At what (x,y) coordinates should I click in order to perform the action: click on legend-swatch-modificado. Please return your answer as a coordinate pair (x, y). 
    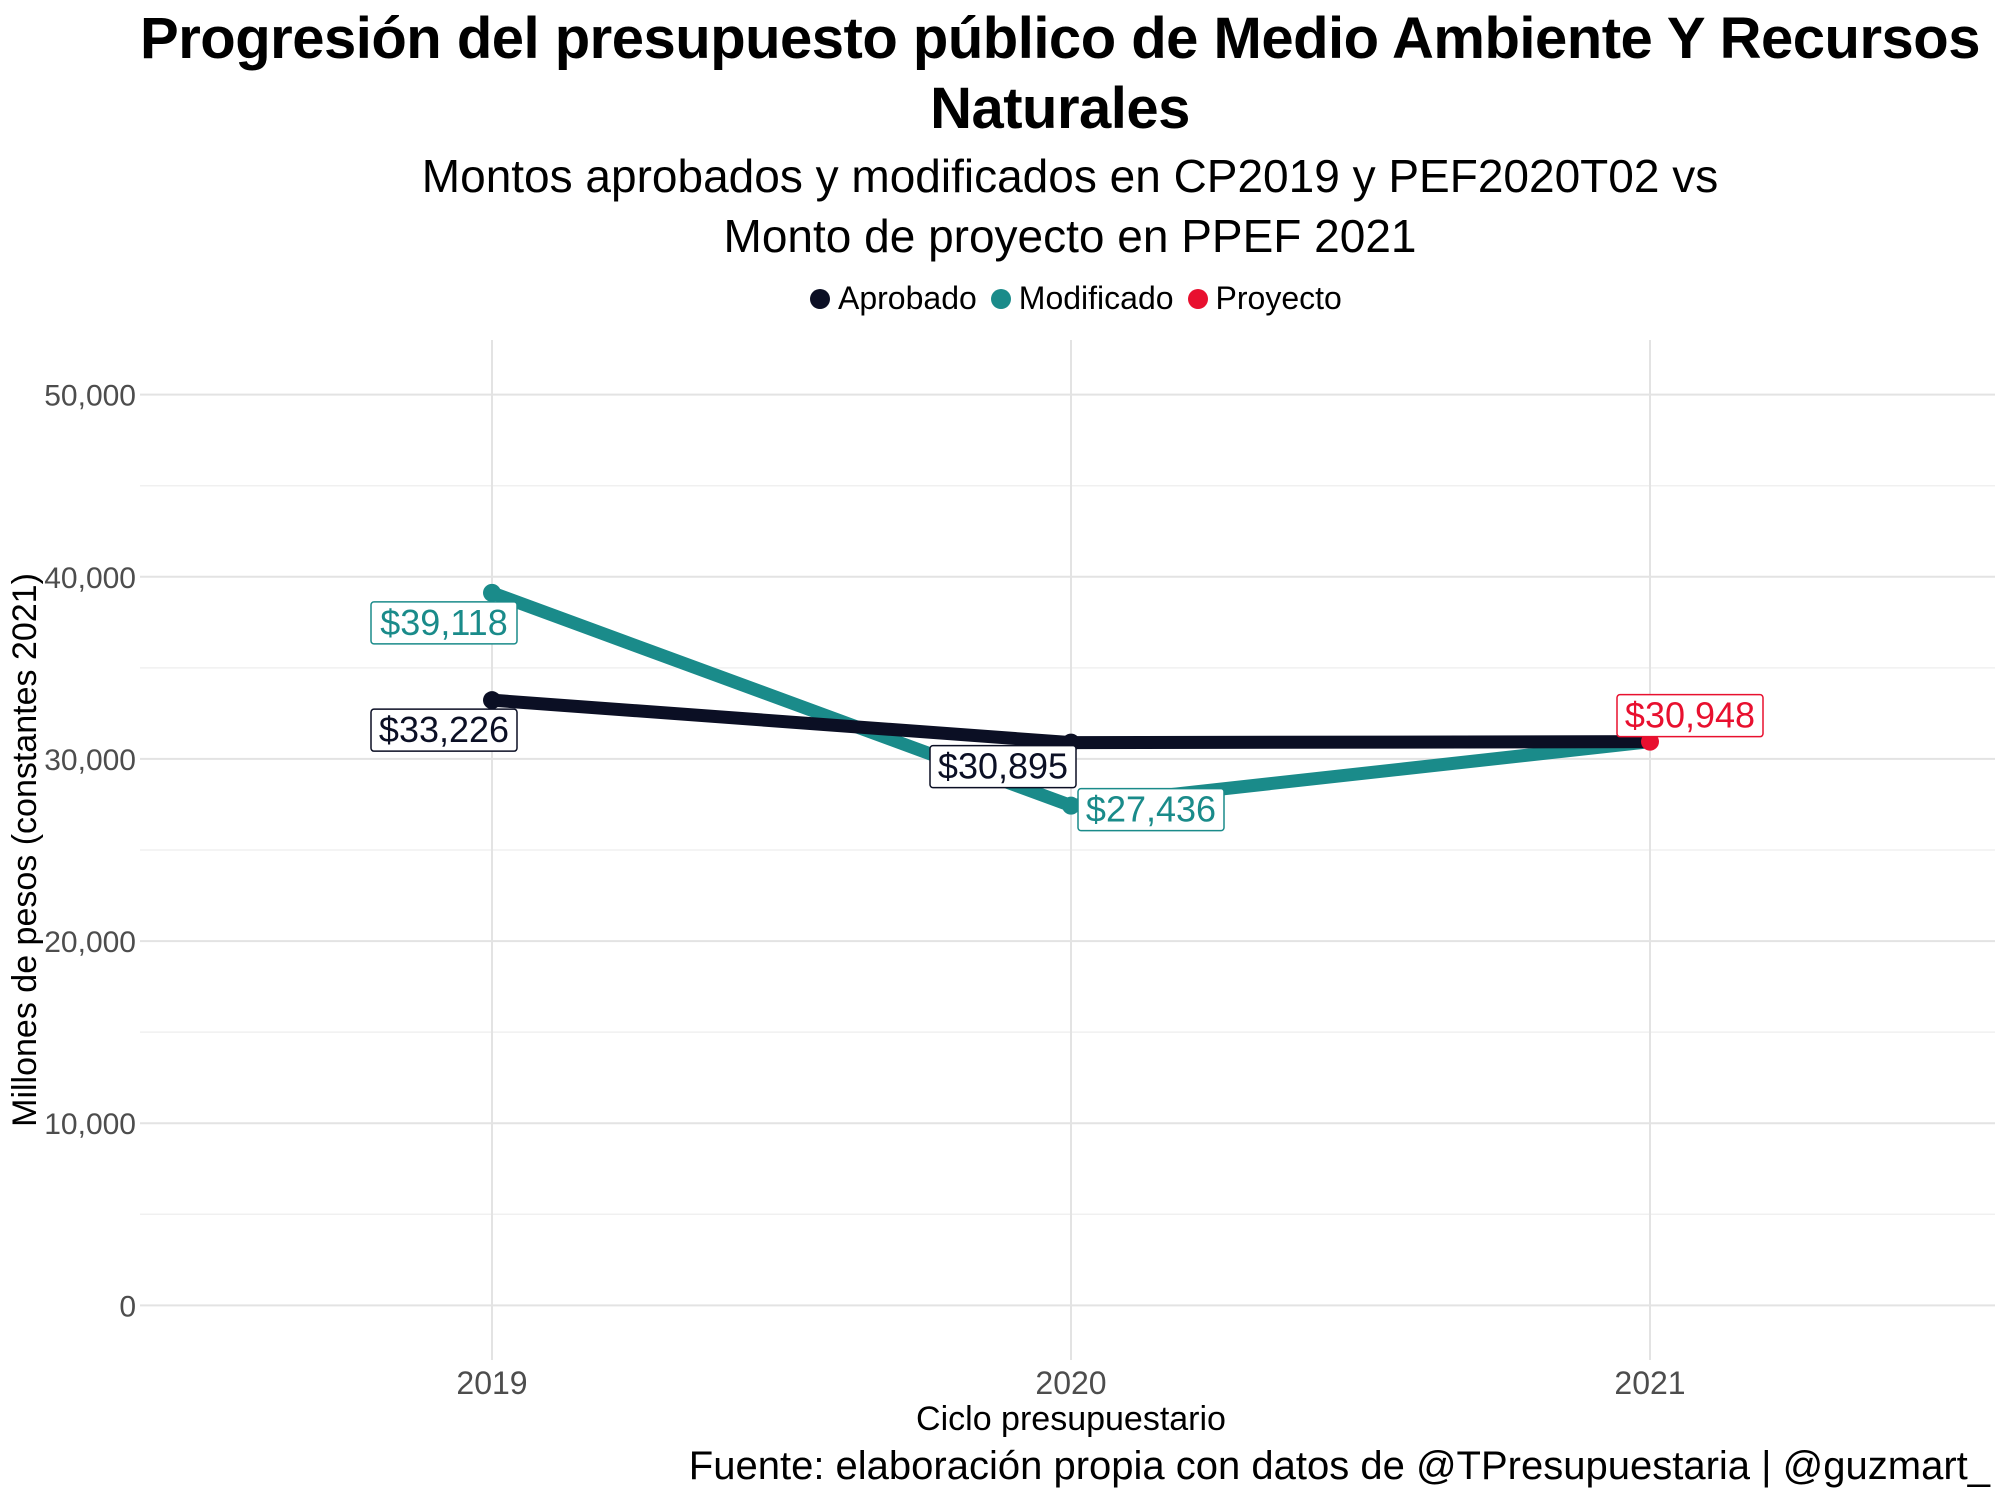
    Looking at the image, I should click on (1000, 298).